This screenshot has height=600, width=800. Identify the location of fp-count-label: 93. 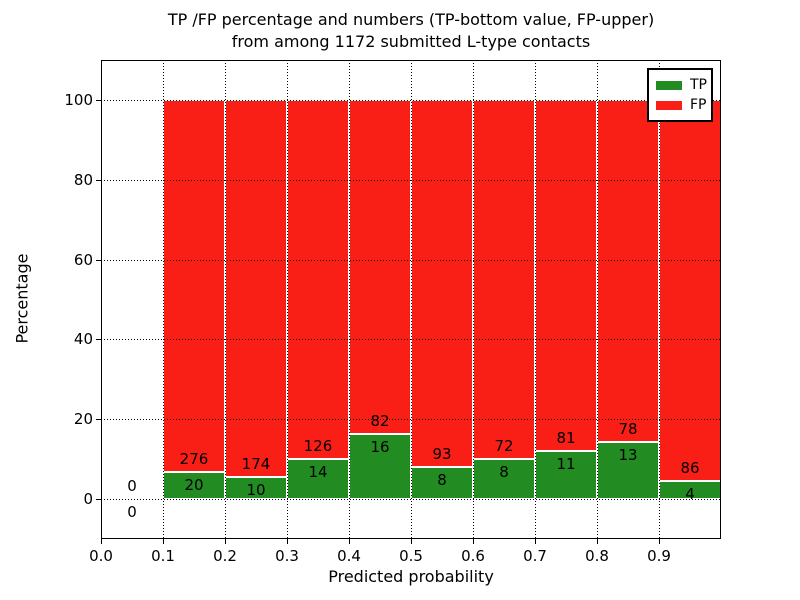
(442, 454).